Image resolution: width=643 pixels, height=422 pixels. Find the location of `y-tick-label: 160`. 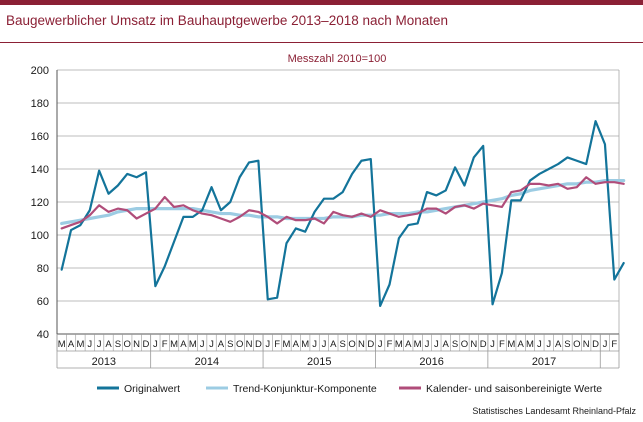

y-tick-label: 160 is located at coordinates (40, 137).